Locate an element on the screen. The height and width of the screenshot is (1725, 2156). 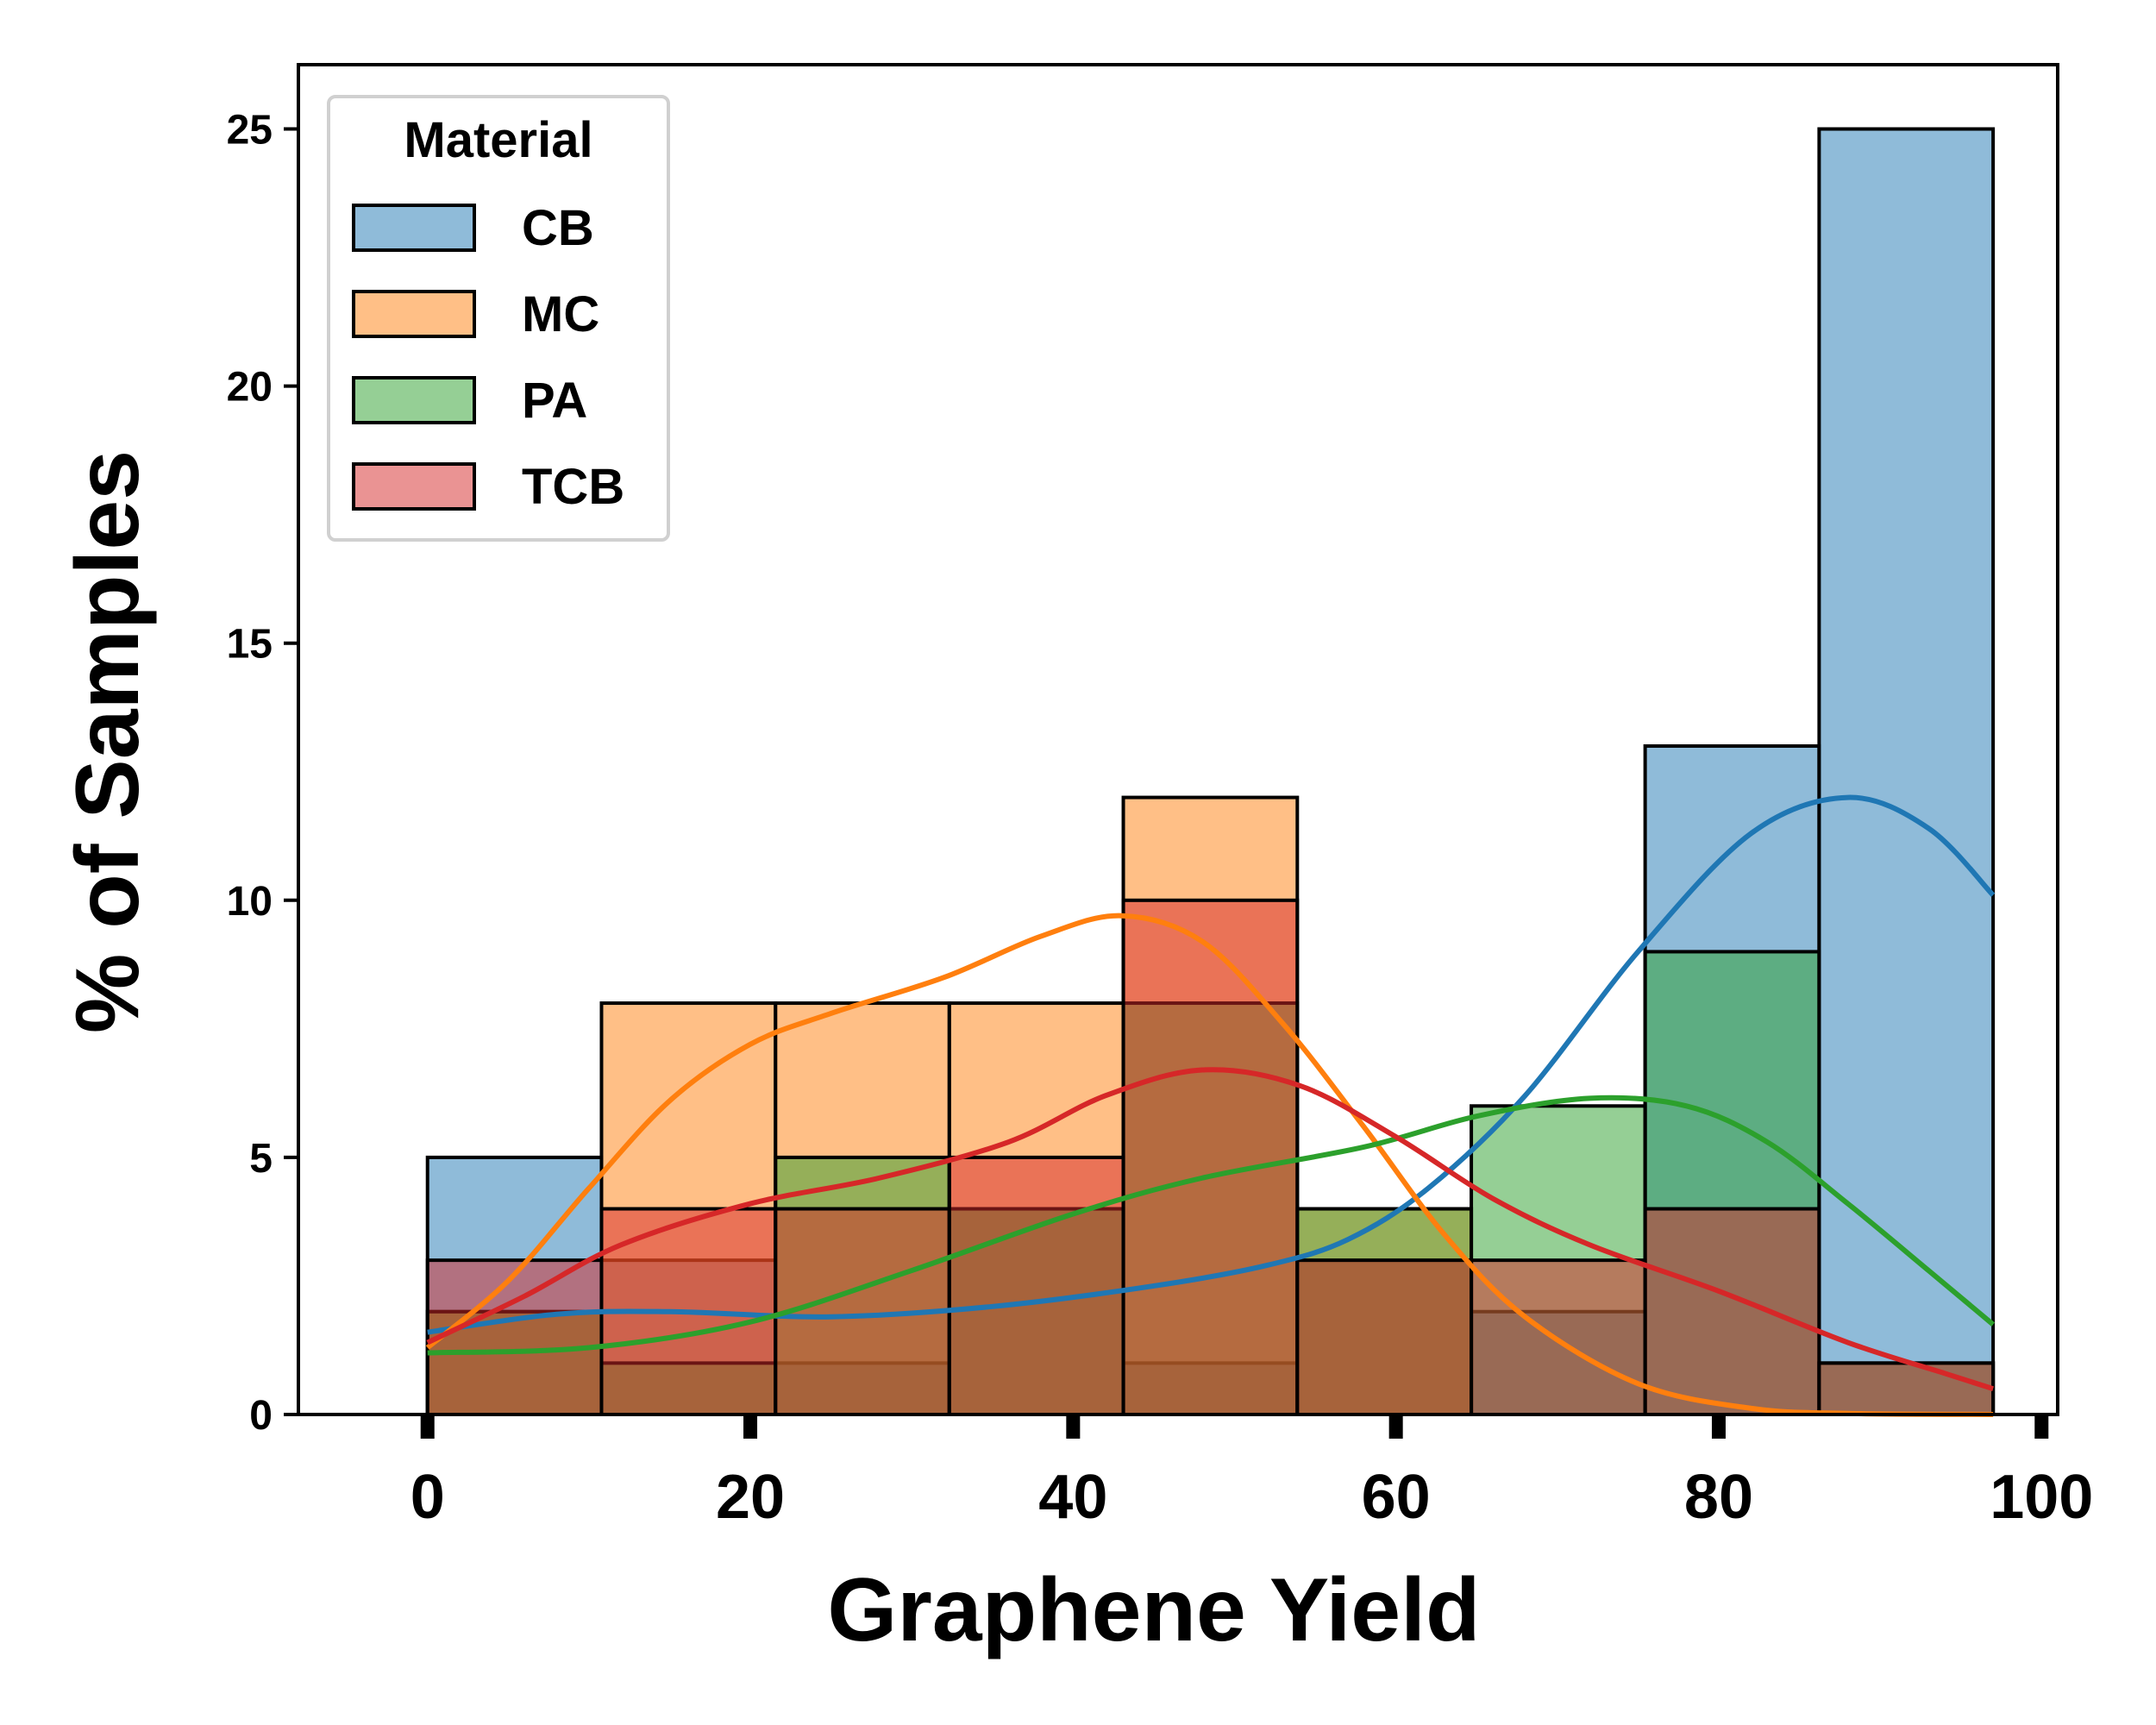
kde-line-tcb is located at coordinates (1210, 1230).